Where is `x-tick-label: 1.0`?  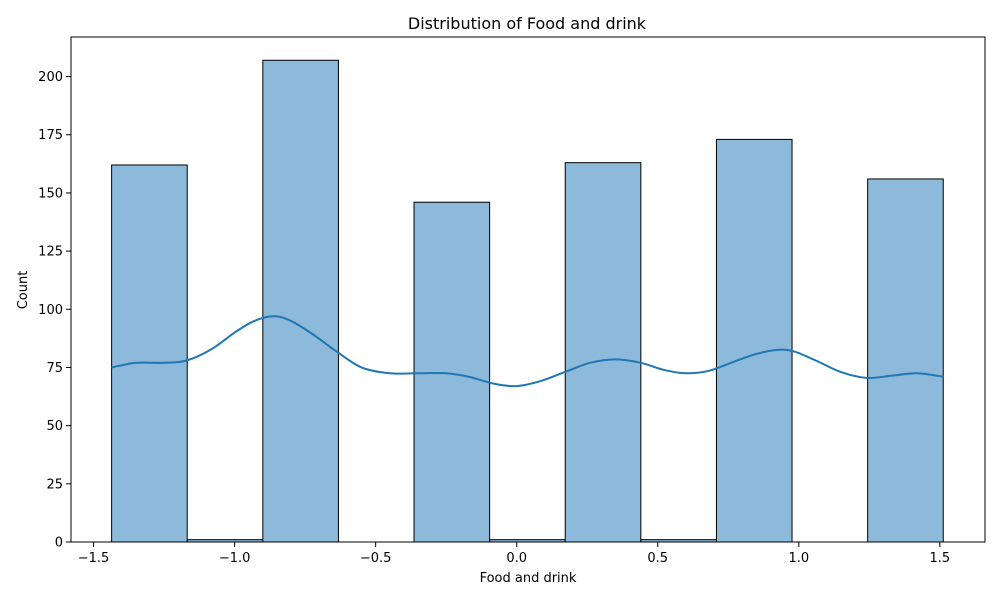 x-tick-label: 1.0 is located at coordinates (798, 558).